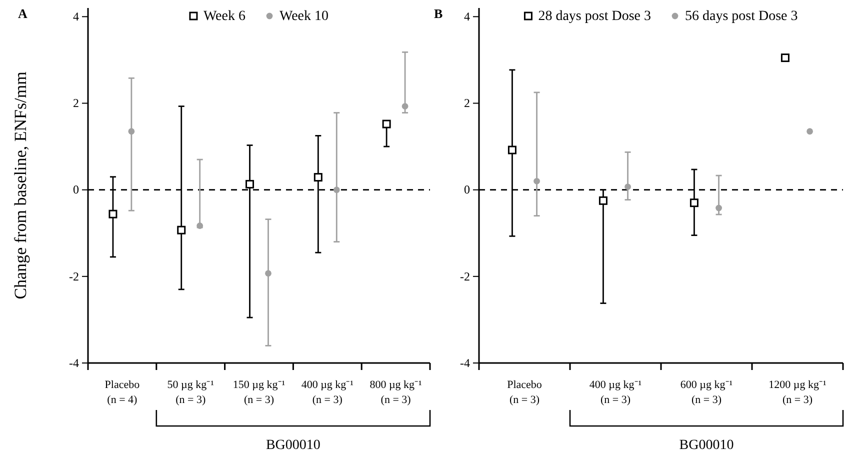 This screenshot has height=465, width=846. Describe the element at coordinates (259, 392) in the screenshot. I see `x-tick-label: 150 µg kg⁻¹ (n = 3)` at that location.